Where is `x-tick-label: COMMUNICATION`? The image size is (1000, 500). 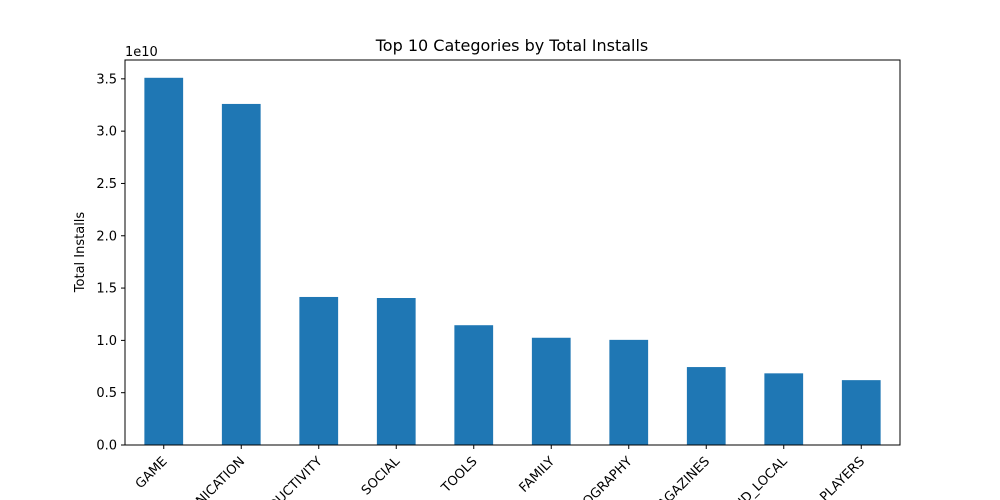
x-tick-label: COMMUNICATION is located at coordinates (202, 477).